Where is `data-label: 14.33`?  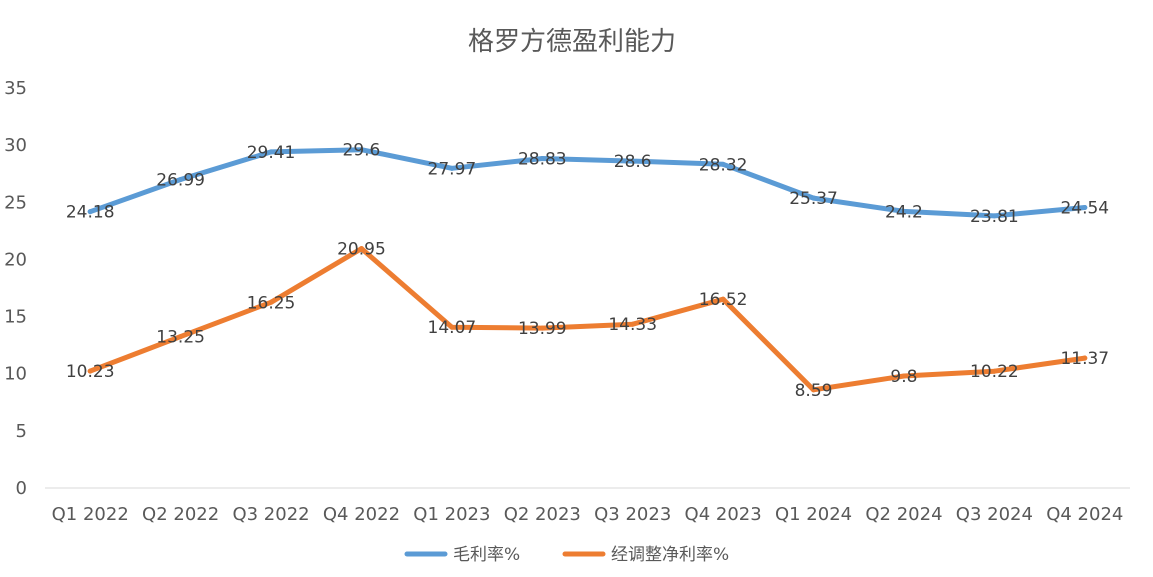
data-label: 14.33 is located at coordinates (632, 325).